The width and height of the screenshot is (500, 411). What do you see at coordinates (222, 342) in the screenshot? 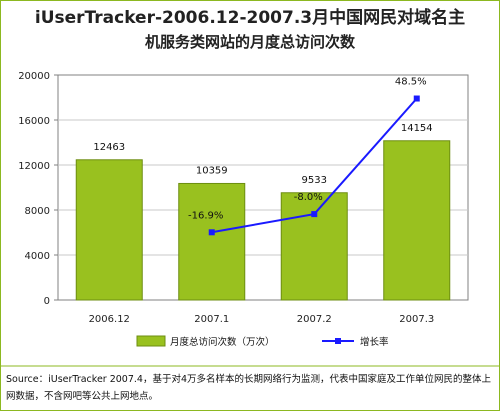
I see `legend-bar-label: 月度总访问次数（万次）` at bounding box center [222, 342].